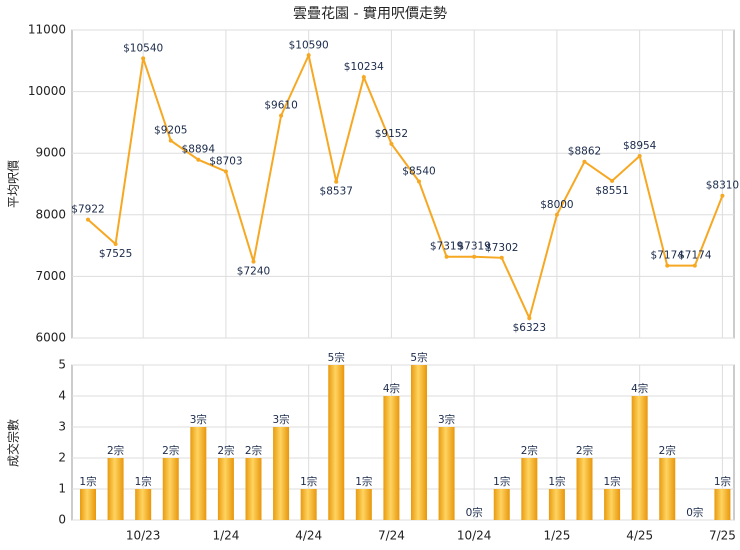 This screenshot has height=550, width=740. What do you see at coordinates (62, 427) in the screenshot?
I see `y-tick-label: 3` at bounding box center [62, 427].